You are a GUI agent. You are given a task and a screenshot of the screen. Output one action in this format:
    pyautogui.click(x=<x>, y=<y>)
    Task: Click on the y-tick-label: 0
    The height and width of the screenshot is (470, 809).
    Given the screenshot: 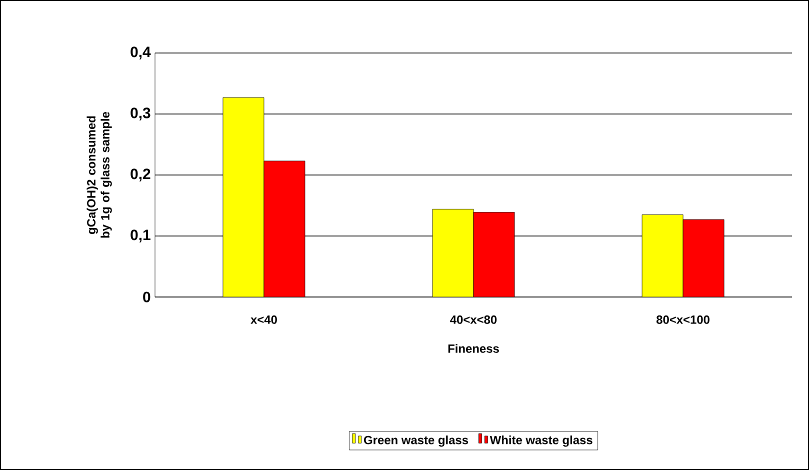 What is the action you would take?
    pyautogui.click(x=146, y=297)
    